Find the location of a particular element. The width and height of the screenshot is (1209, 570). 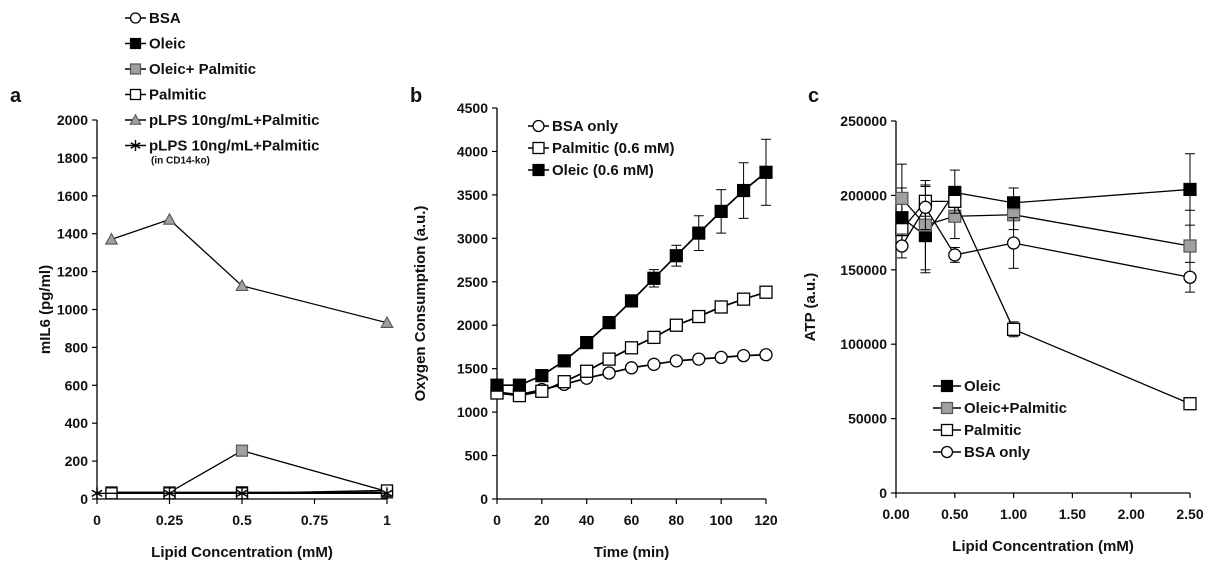

legend-item: Oleic (0.6 mM) is located at coordinates (591, 170).